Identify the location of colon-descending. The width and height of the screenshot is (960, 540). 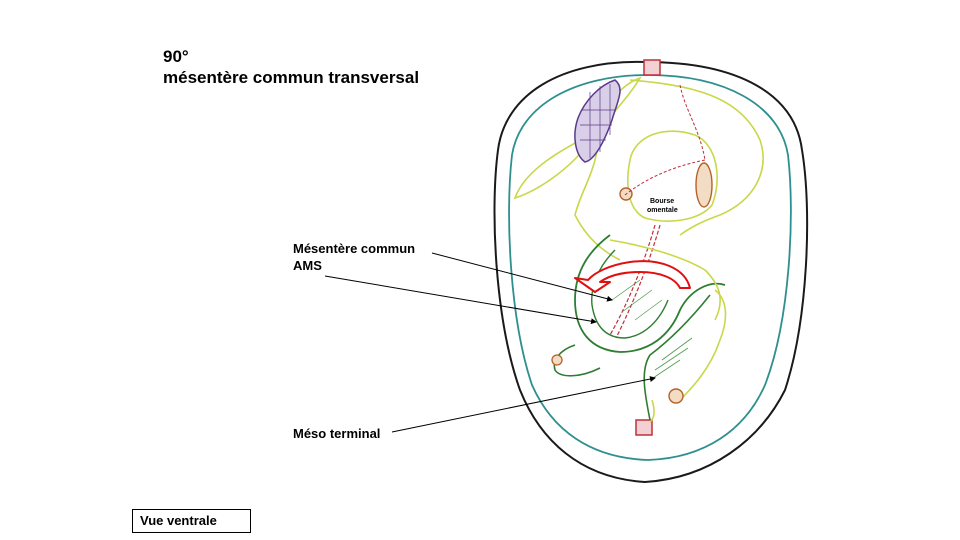
(703, 345).